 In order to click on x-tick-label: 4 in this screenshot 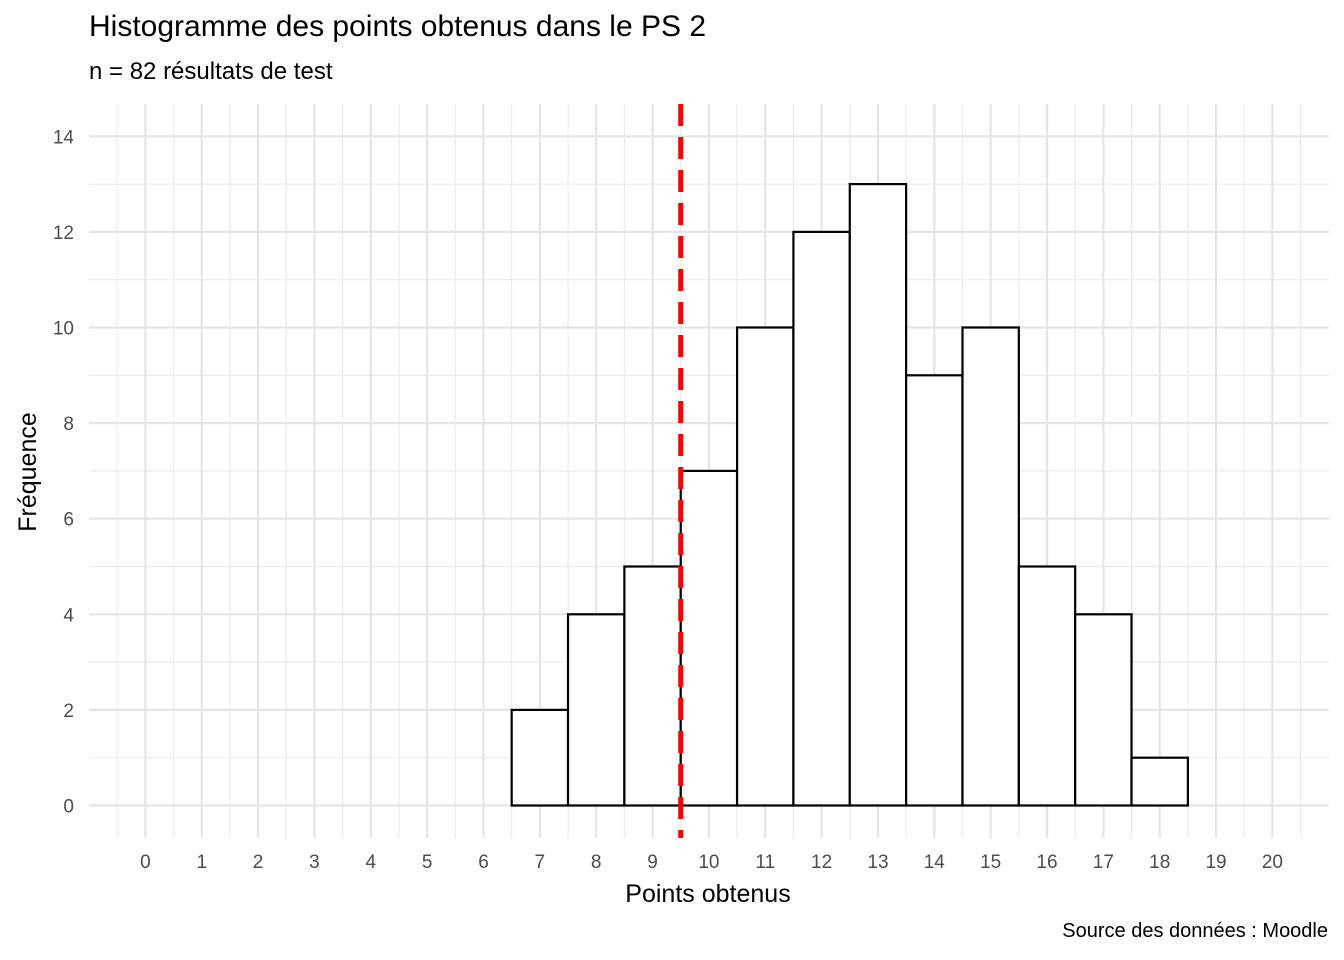, I will do `click(371, 862)`.